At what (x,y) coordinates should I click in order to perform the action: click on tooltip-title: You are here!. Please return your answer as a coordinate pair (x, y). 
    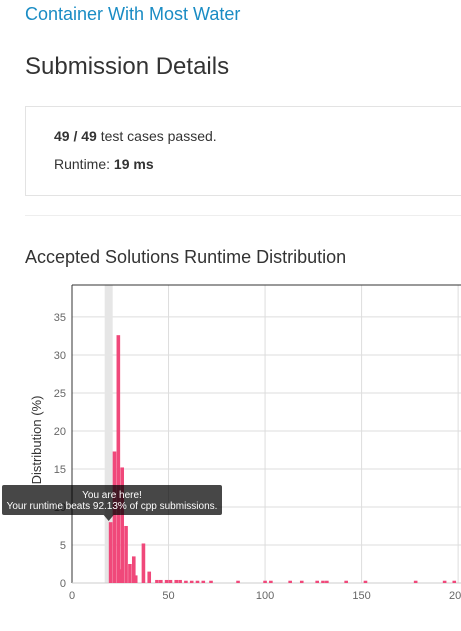
    Looking at the image, I should click on (112, 495).